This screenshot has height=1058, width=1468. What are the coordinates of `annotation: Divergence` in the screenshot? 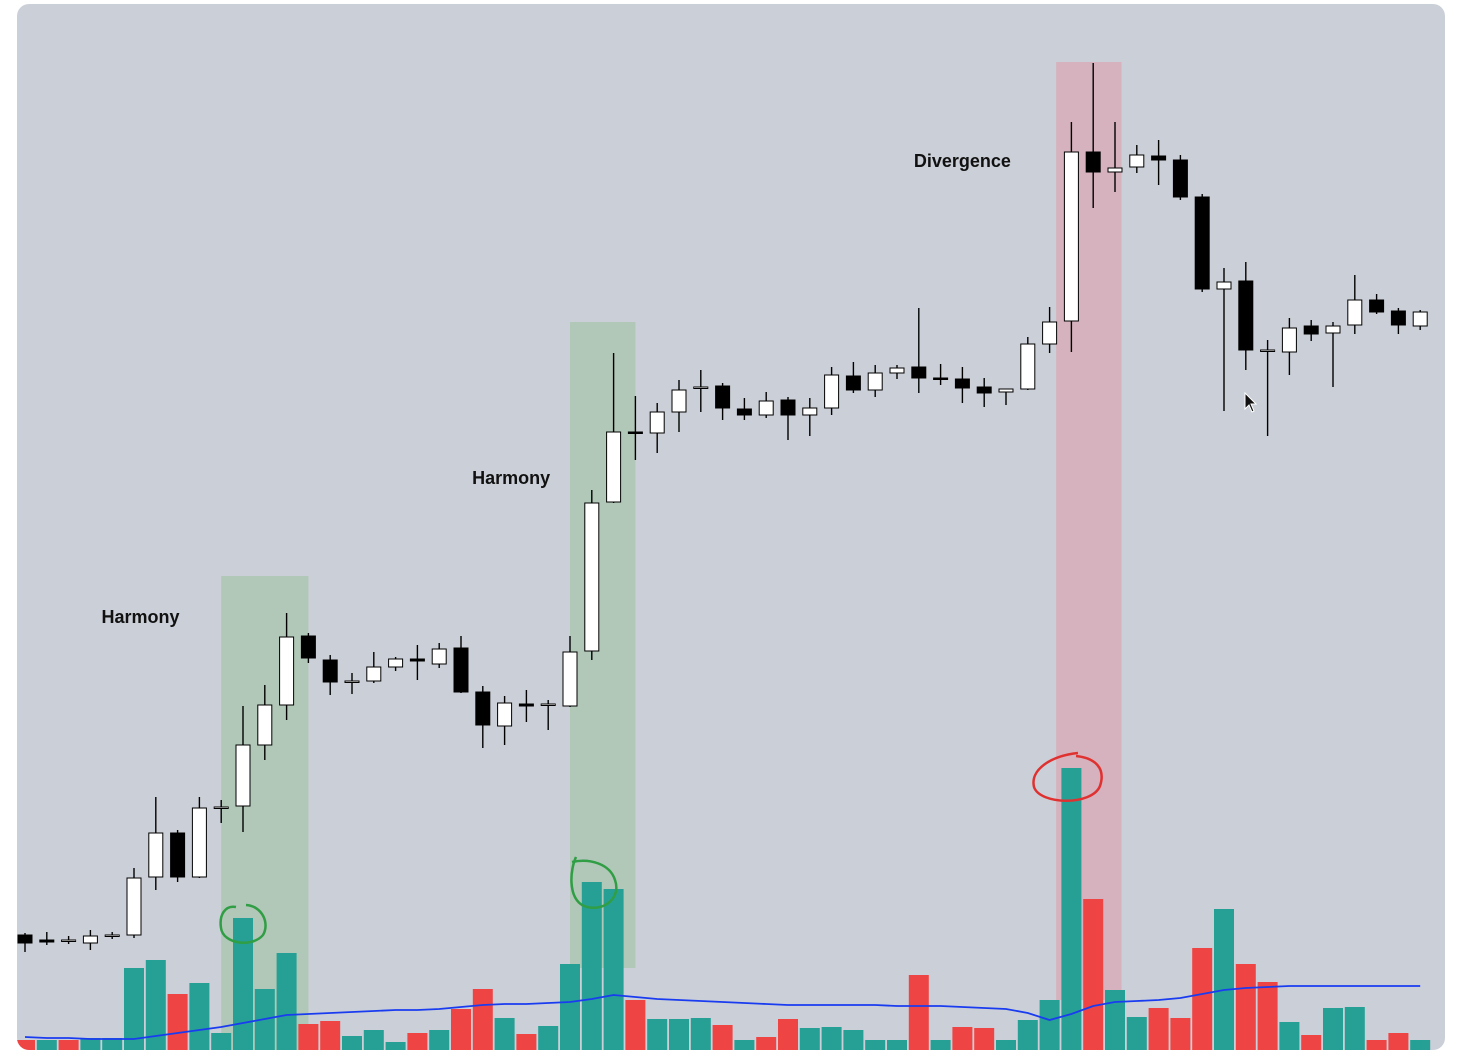 It's located at (962, 161).